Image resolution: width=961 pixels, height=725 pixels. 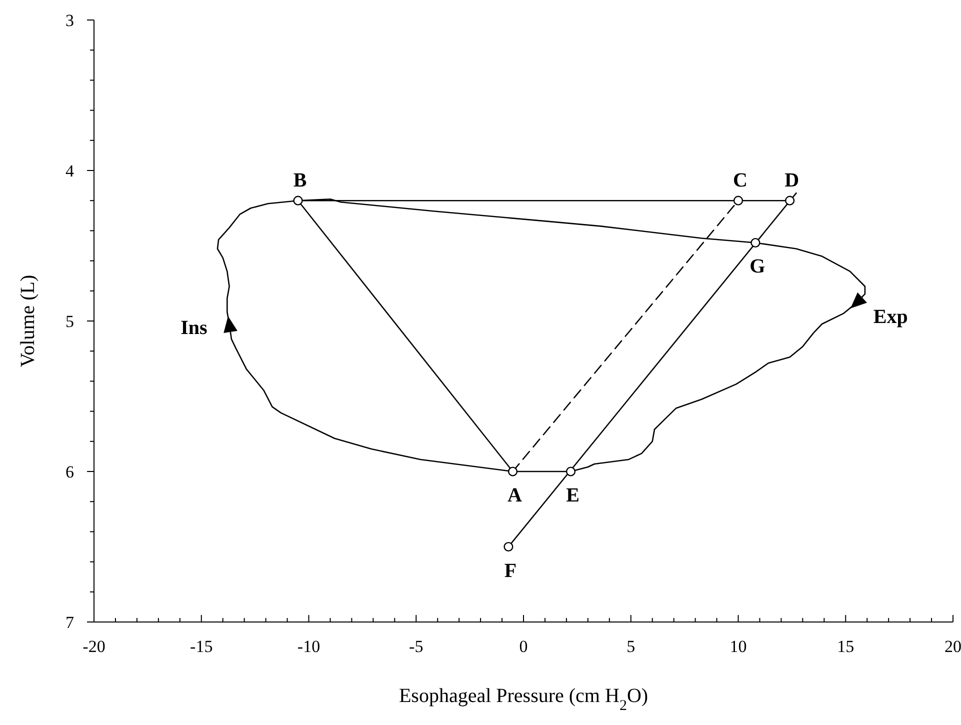 What do you see at coordinates (523, 699) in the screenshot?
I see `x-axis-title: Esophageal Pressure (cm H$_{2}$O)` at bounding box center [523, 699].